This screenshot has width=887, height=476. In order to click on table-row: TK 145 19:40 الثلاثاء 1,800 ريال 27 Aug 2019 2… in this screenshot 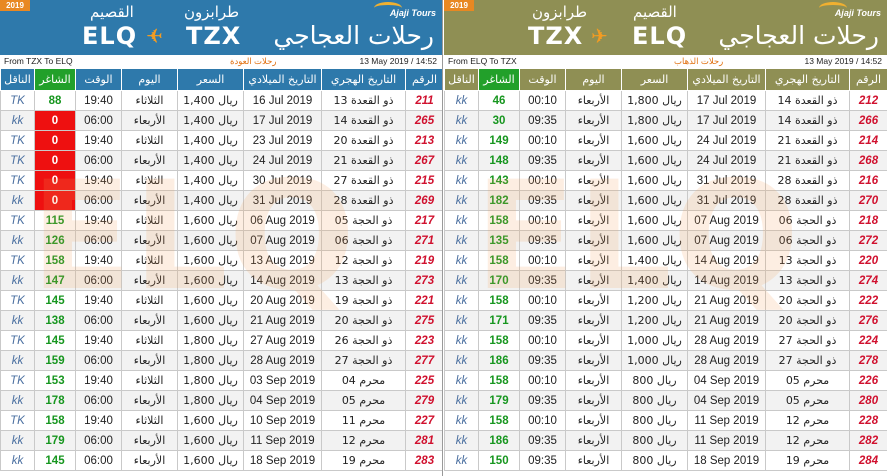, I will do `click(221, 340)`.